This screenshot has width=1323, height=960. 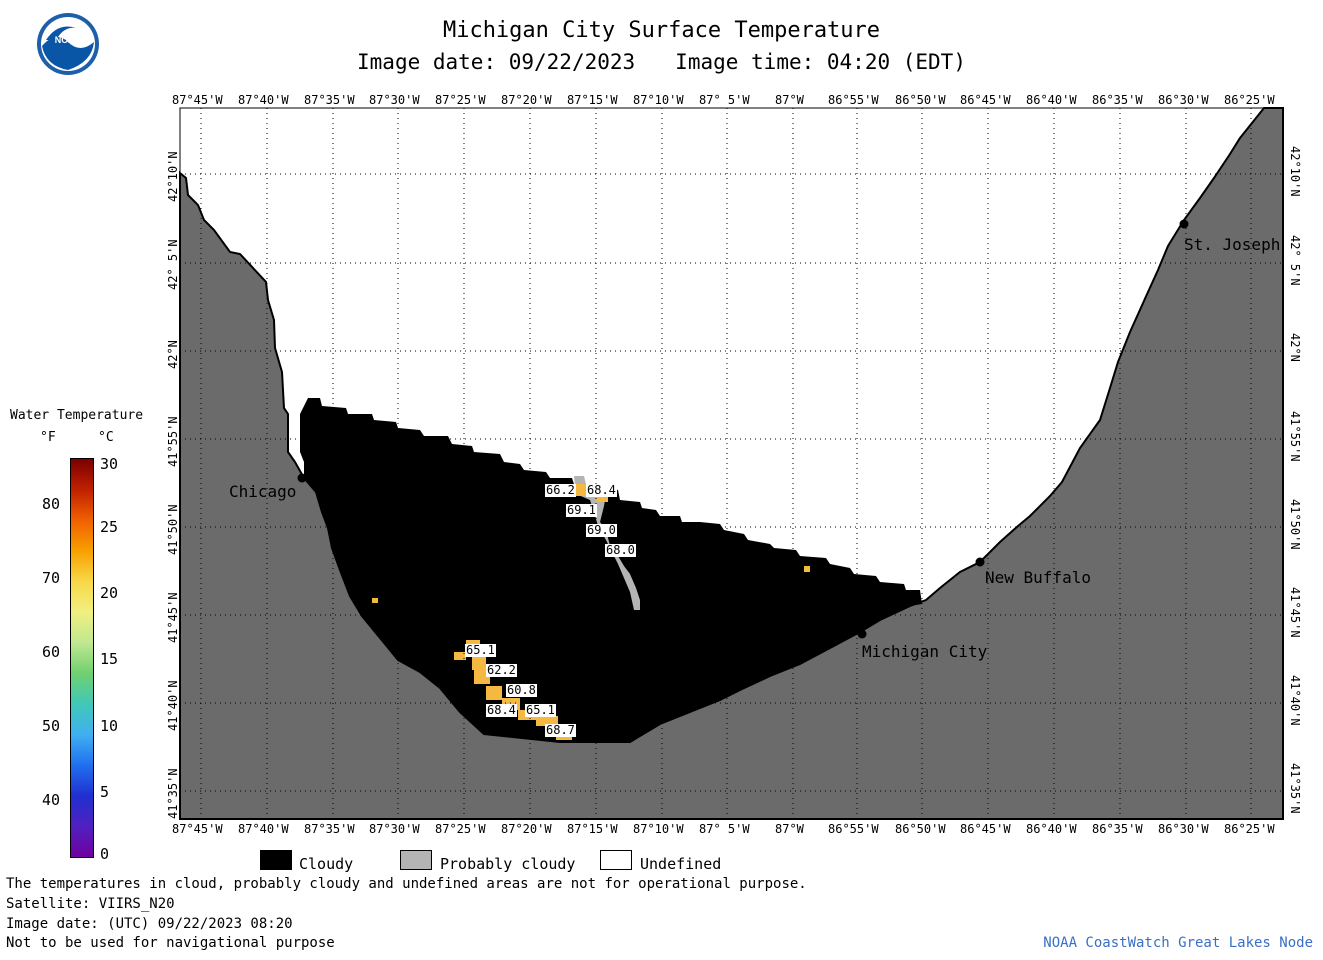 What do you see at coordinates (416, 860) in the screenshot?
I see `legend-probably-cloudy-swatch` at bounding box center [416, 860].